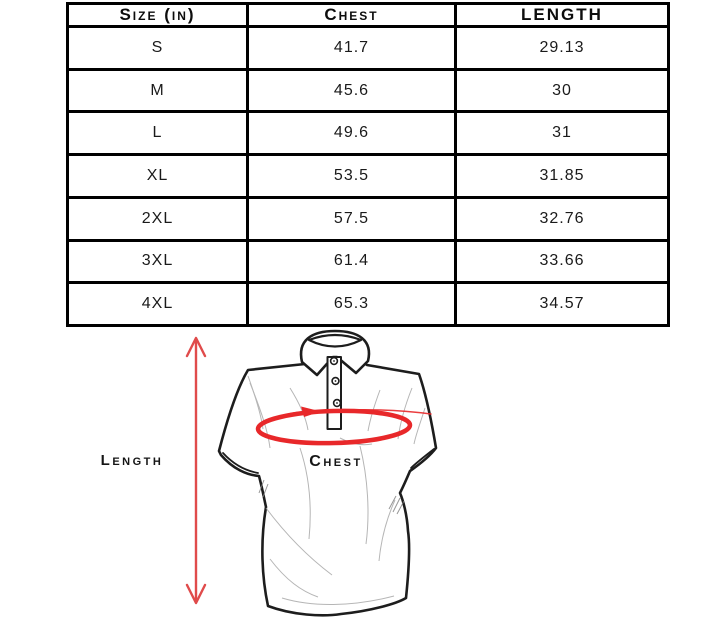 This screenshot has height=620, width=726. I want to click on length-cell: 33.66, so click(562, 261).